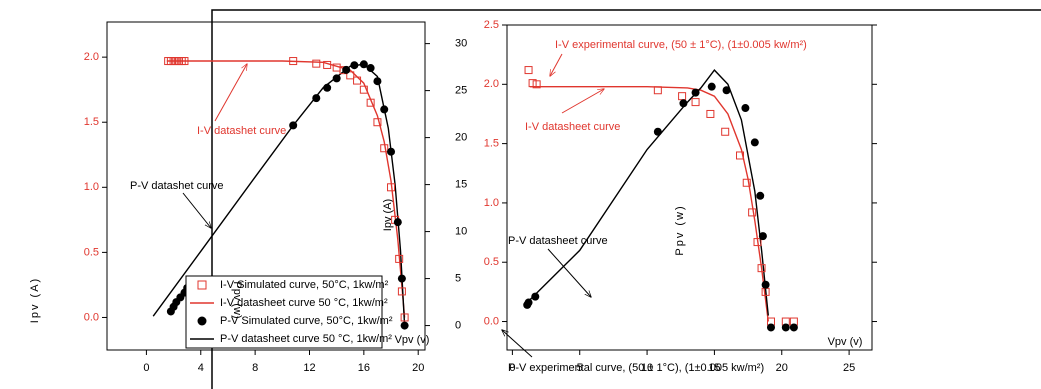 This screenshot has height=389, width=1041. I want to click on x-tick-label: 10, so click(647, 368).